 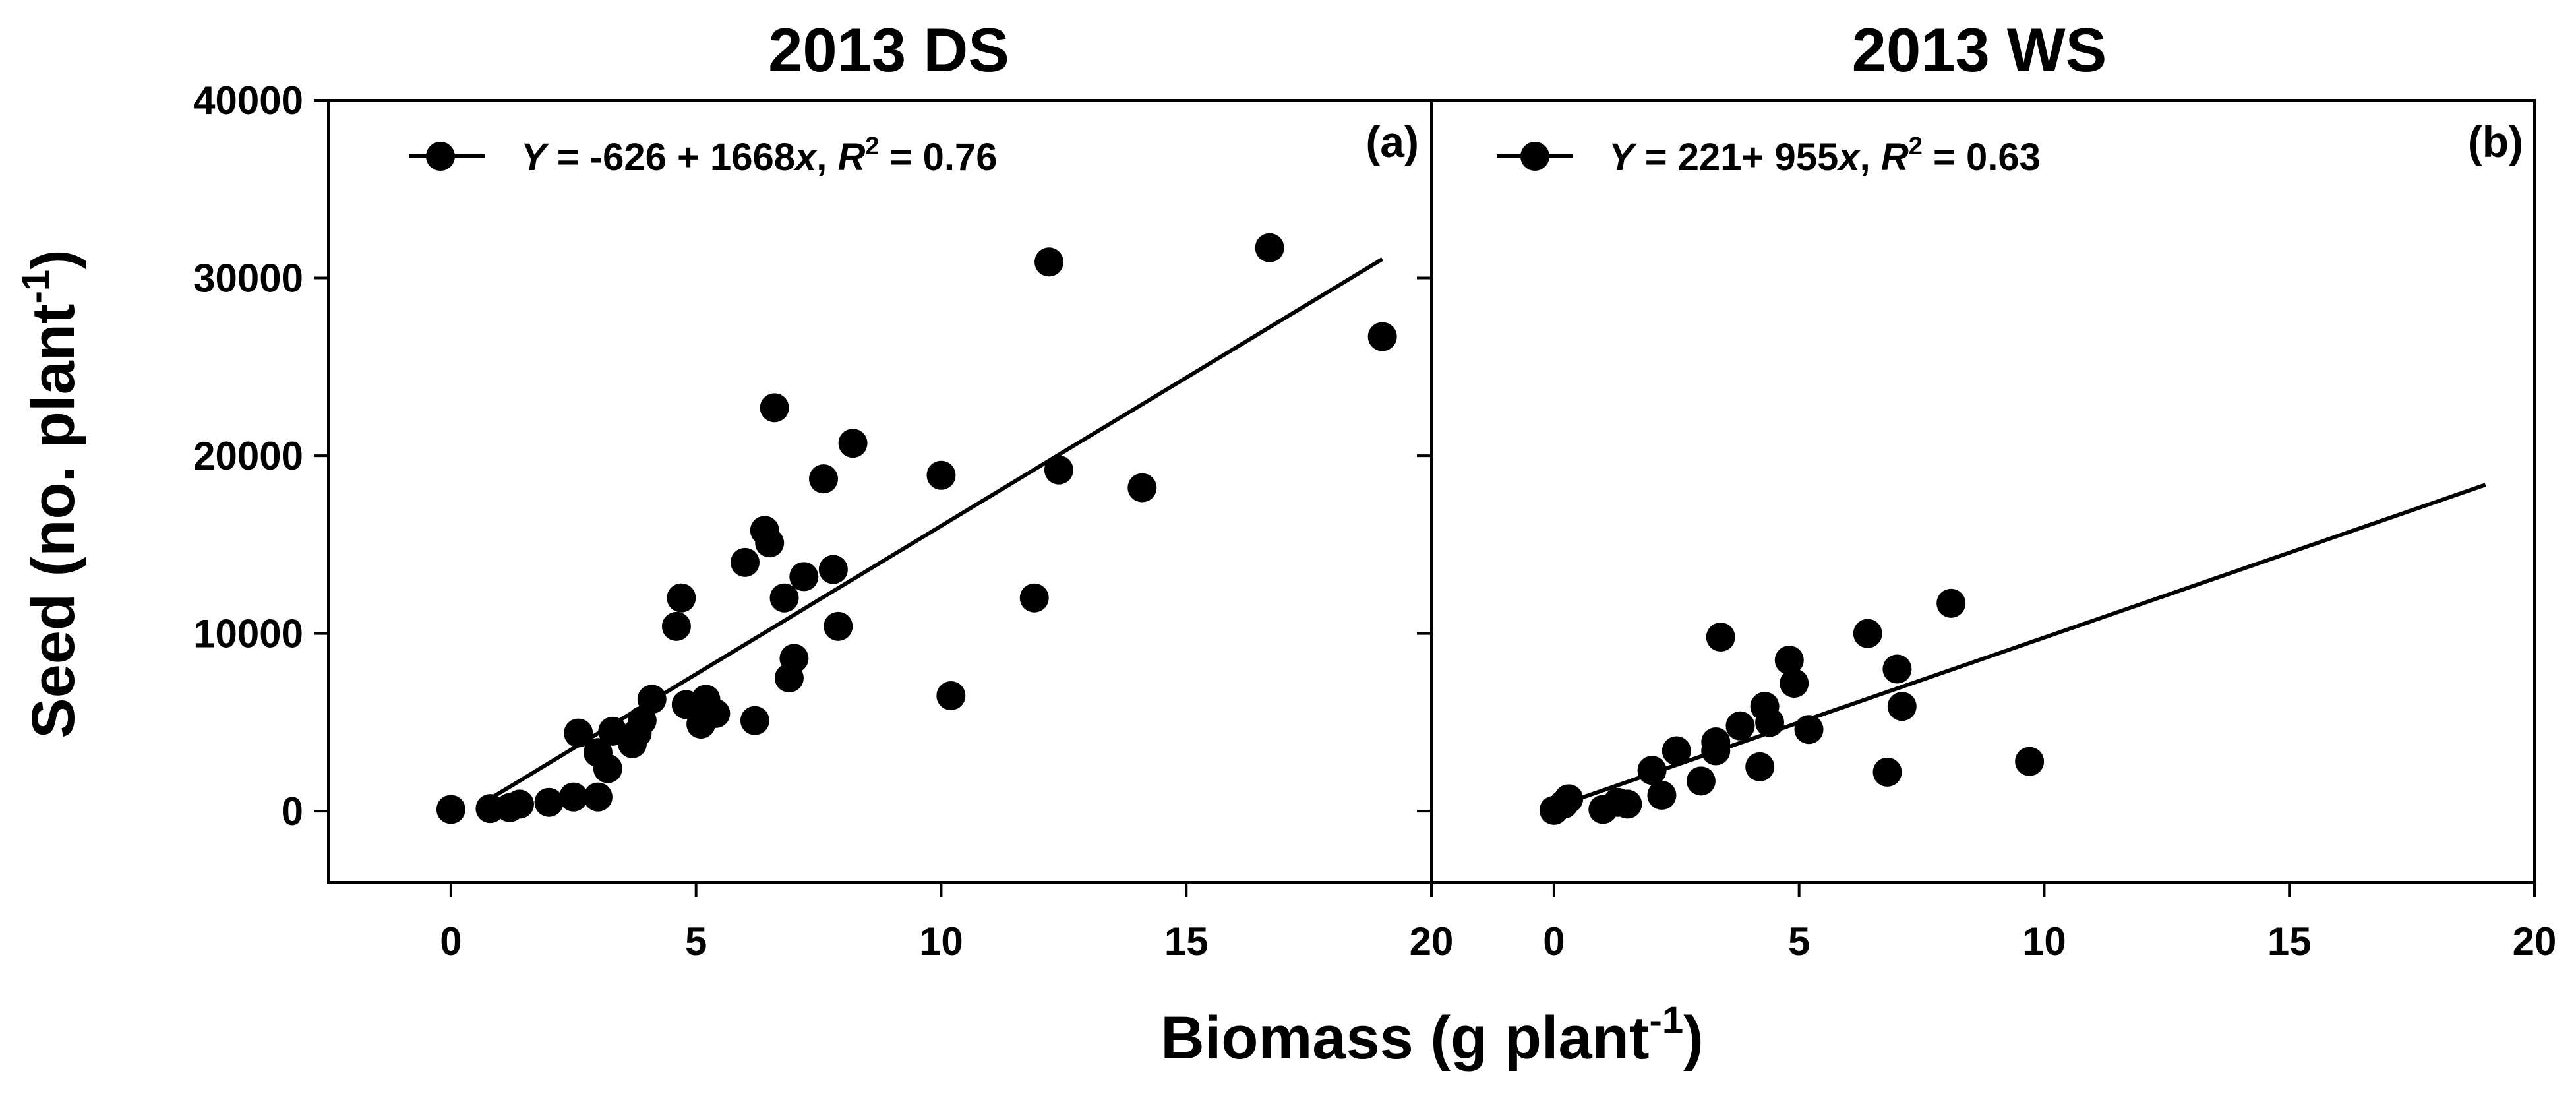 What do you see at coordinates (1979, 49) in the screenshot?
I see `chart-title: 2013 WS` at bounding box center [1979, 49].